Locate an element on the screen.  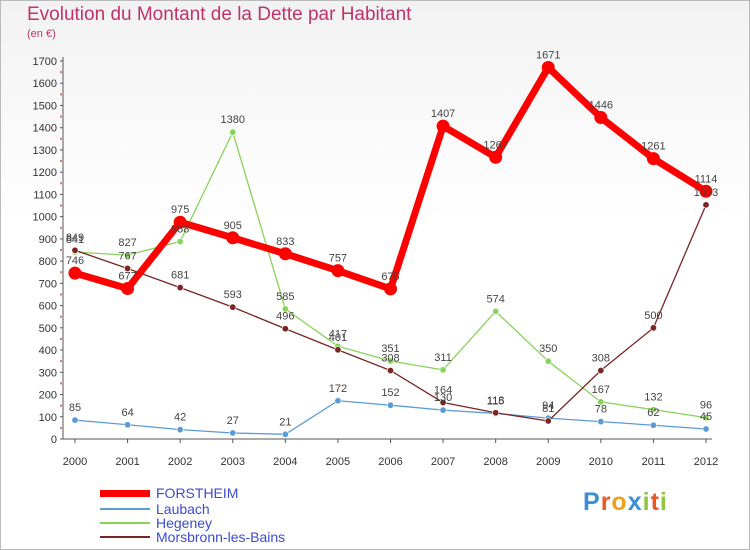
y-tick-label: 1600 is located at coordinates (45, 84).